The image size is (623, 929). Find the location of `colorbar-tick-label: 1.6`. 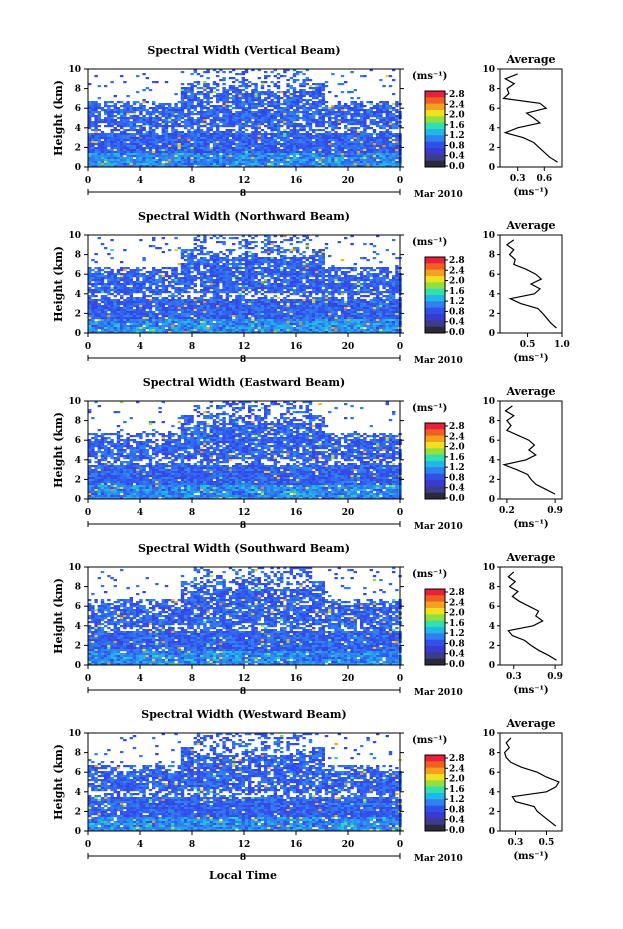

colorbar-tick-label: 1.6 is located at coordinates (457, 126).